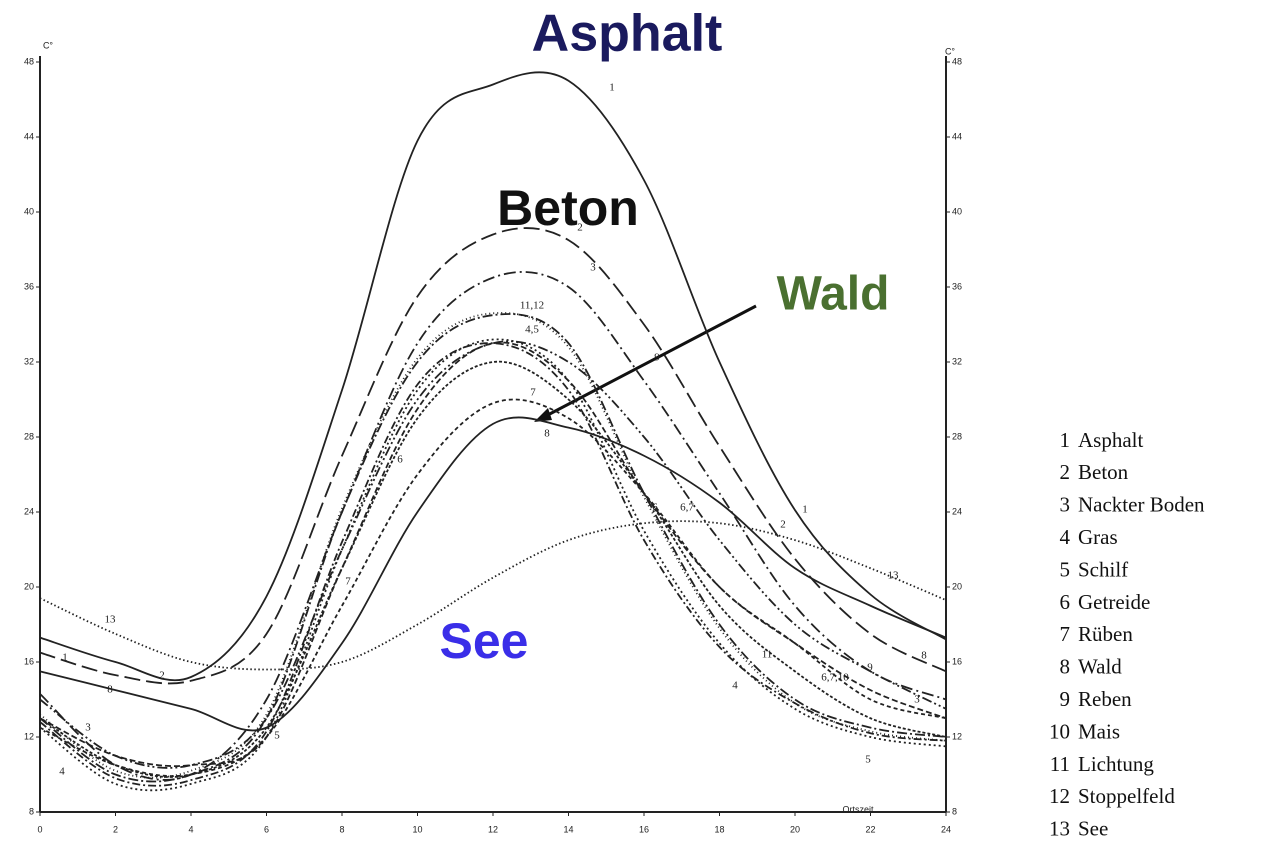 The image size is (1263, 845). I want to click on y-axis-label-right: C°, so click(950, 51).